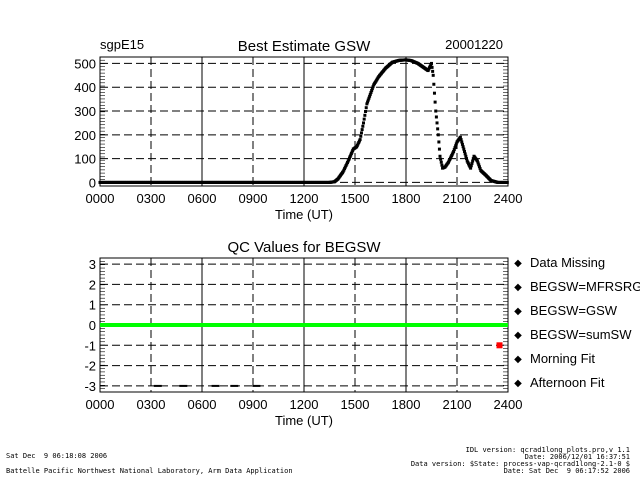 The width and height of the screenshot is (640, 480). What do you see at coordinates (457, 404) in the screenshot?
I see `x-tick-label: 2100` at bounding box center [457, 404].